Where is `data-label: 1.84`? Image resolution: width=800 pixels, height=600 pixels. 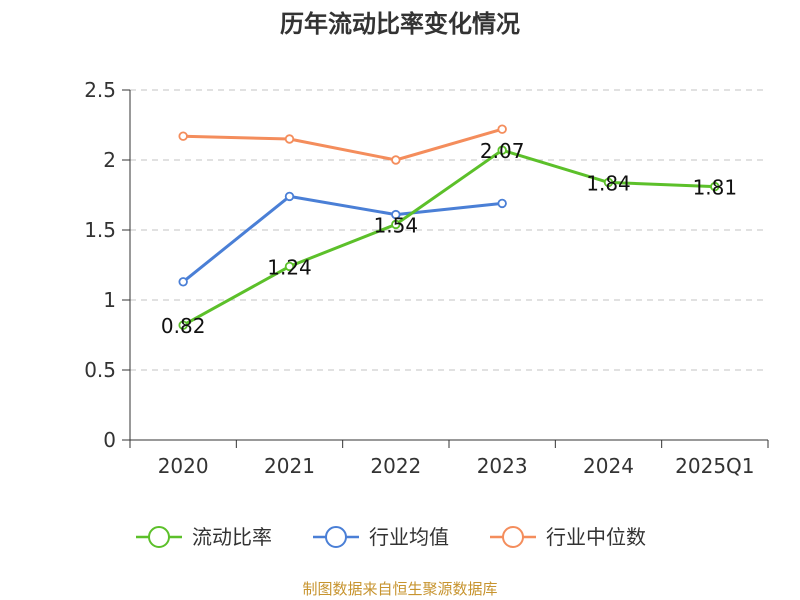 data-label: 1.84 is located at coordinates (608, 183).